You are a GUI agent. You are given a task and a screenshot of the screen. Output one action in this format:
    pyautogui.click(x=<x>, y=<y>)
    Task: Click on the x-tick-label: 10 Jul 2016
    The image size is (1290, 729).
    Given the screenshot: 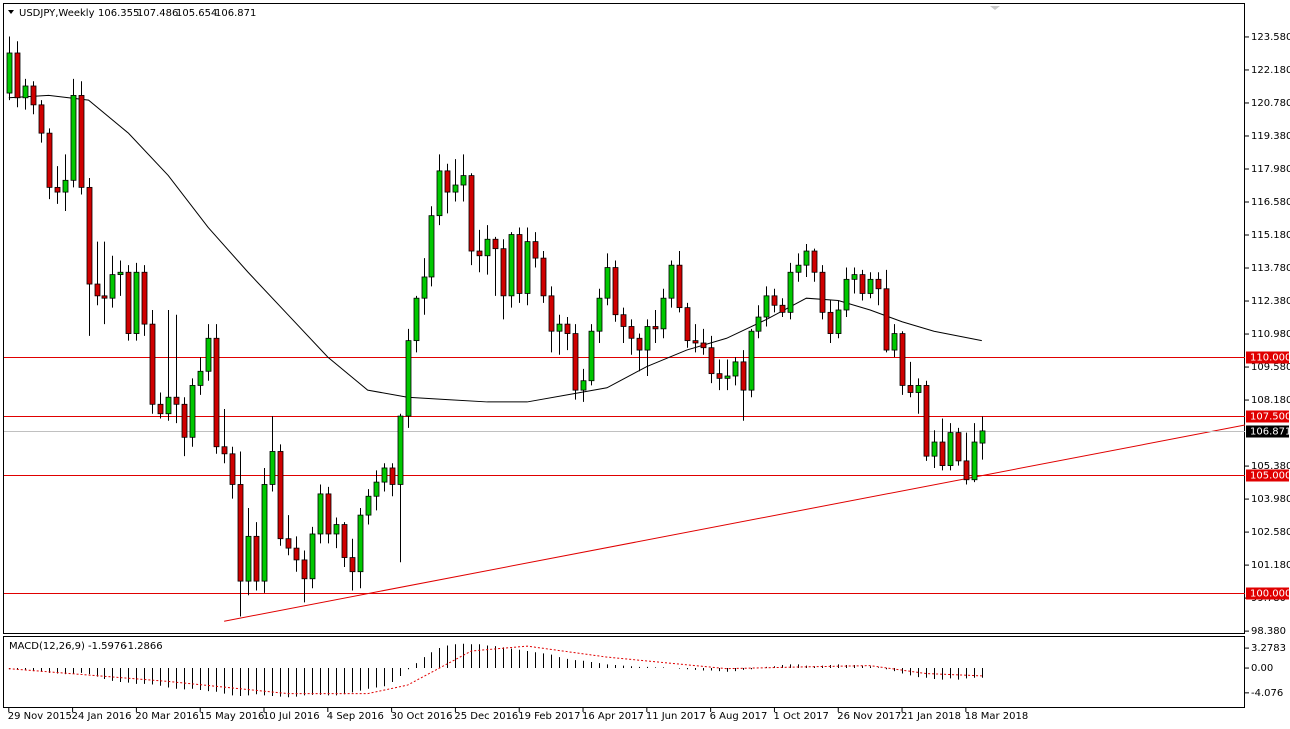 What is the action you would take?
    pyautogui.click(x=291, y=716)
    